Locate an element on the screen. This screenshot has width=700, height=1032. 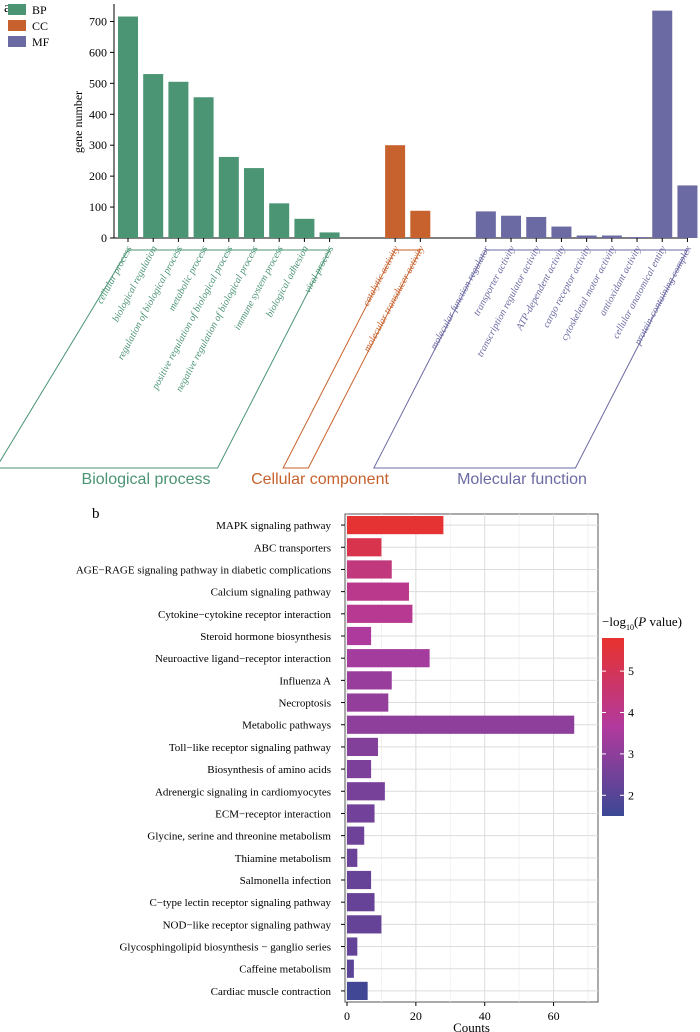
y-tick-label-thiamine-metabolism: Thiamine metabolism is located at coordinates (283, 859).